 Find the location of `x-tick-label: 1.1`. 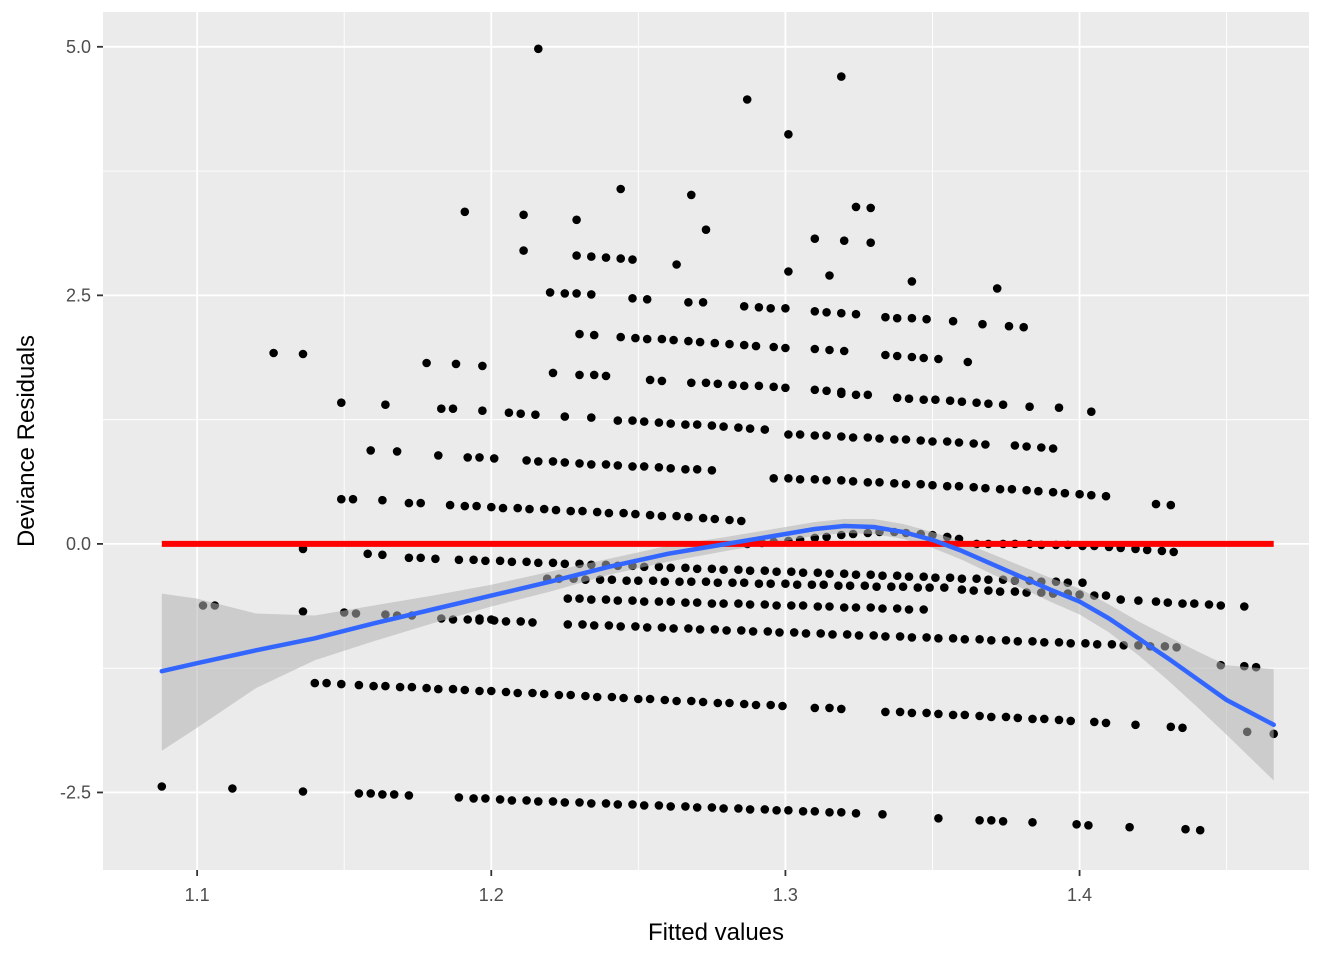

x-tick-label: 1.1 is located at coordinates (197, 895).